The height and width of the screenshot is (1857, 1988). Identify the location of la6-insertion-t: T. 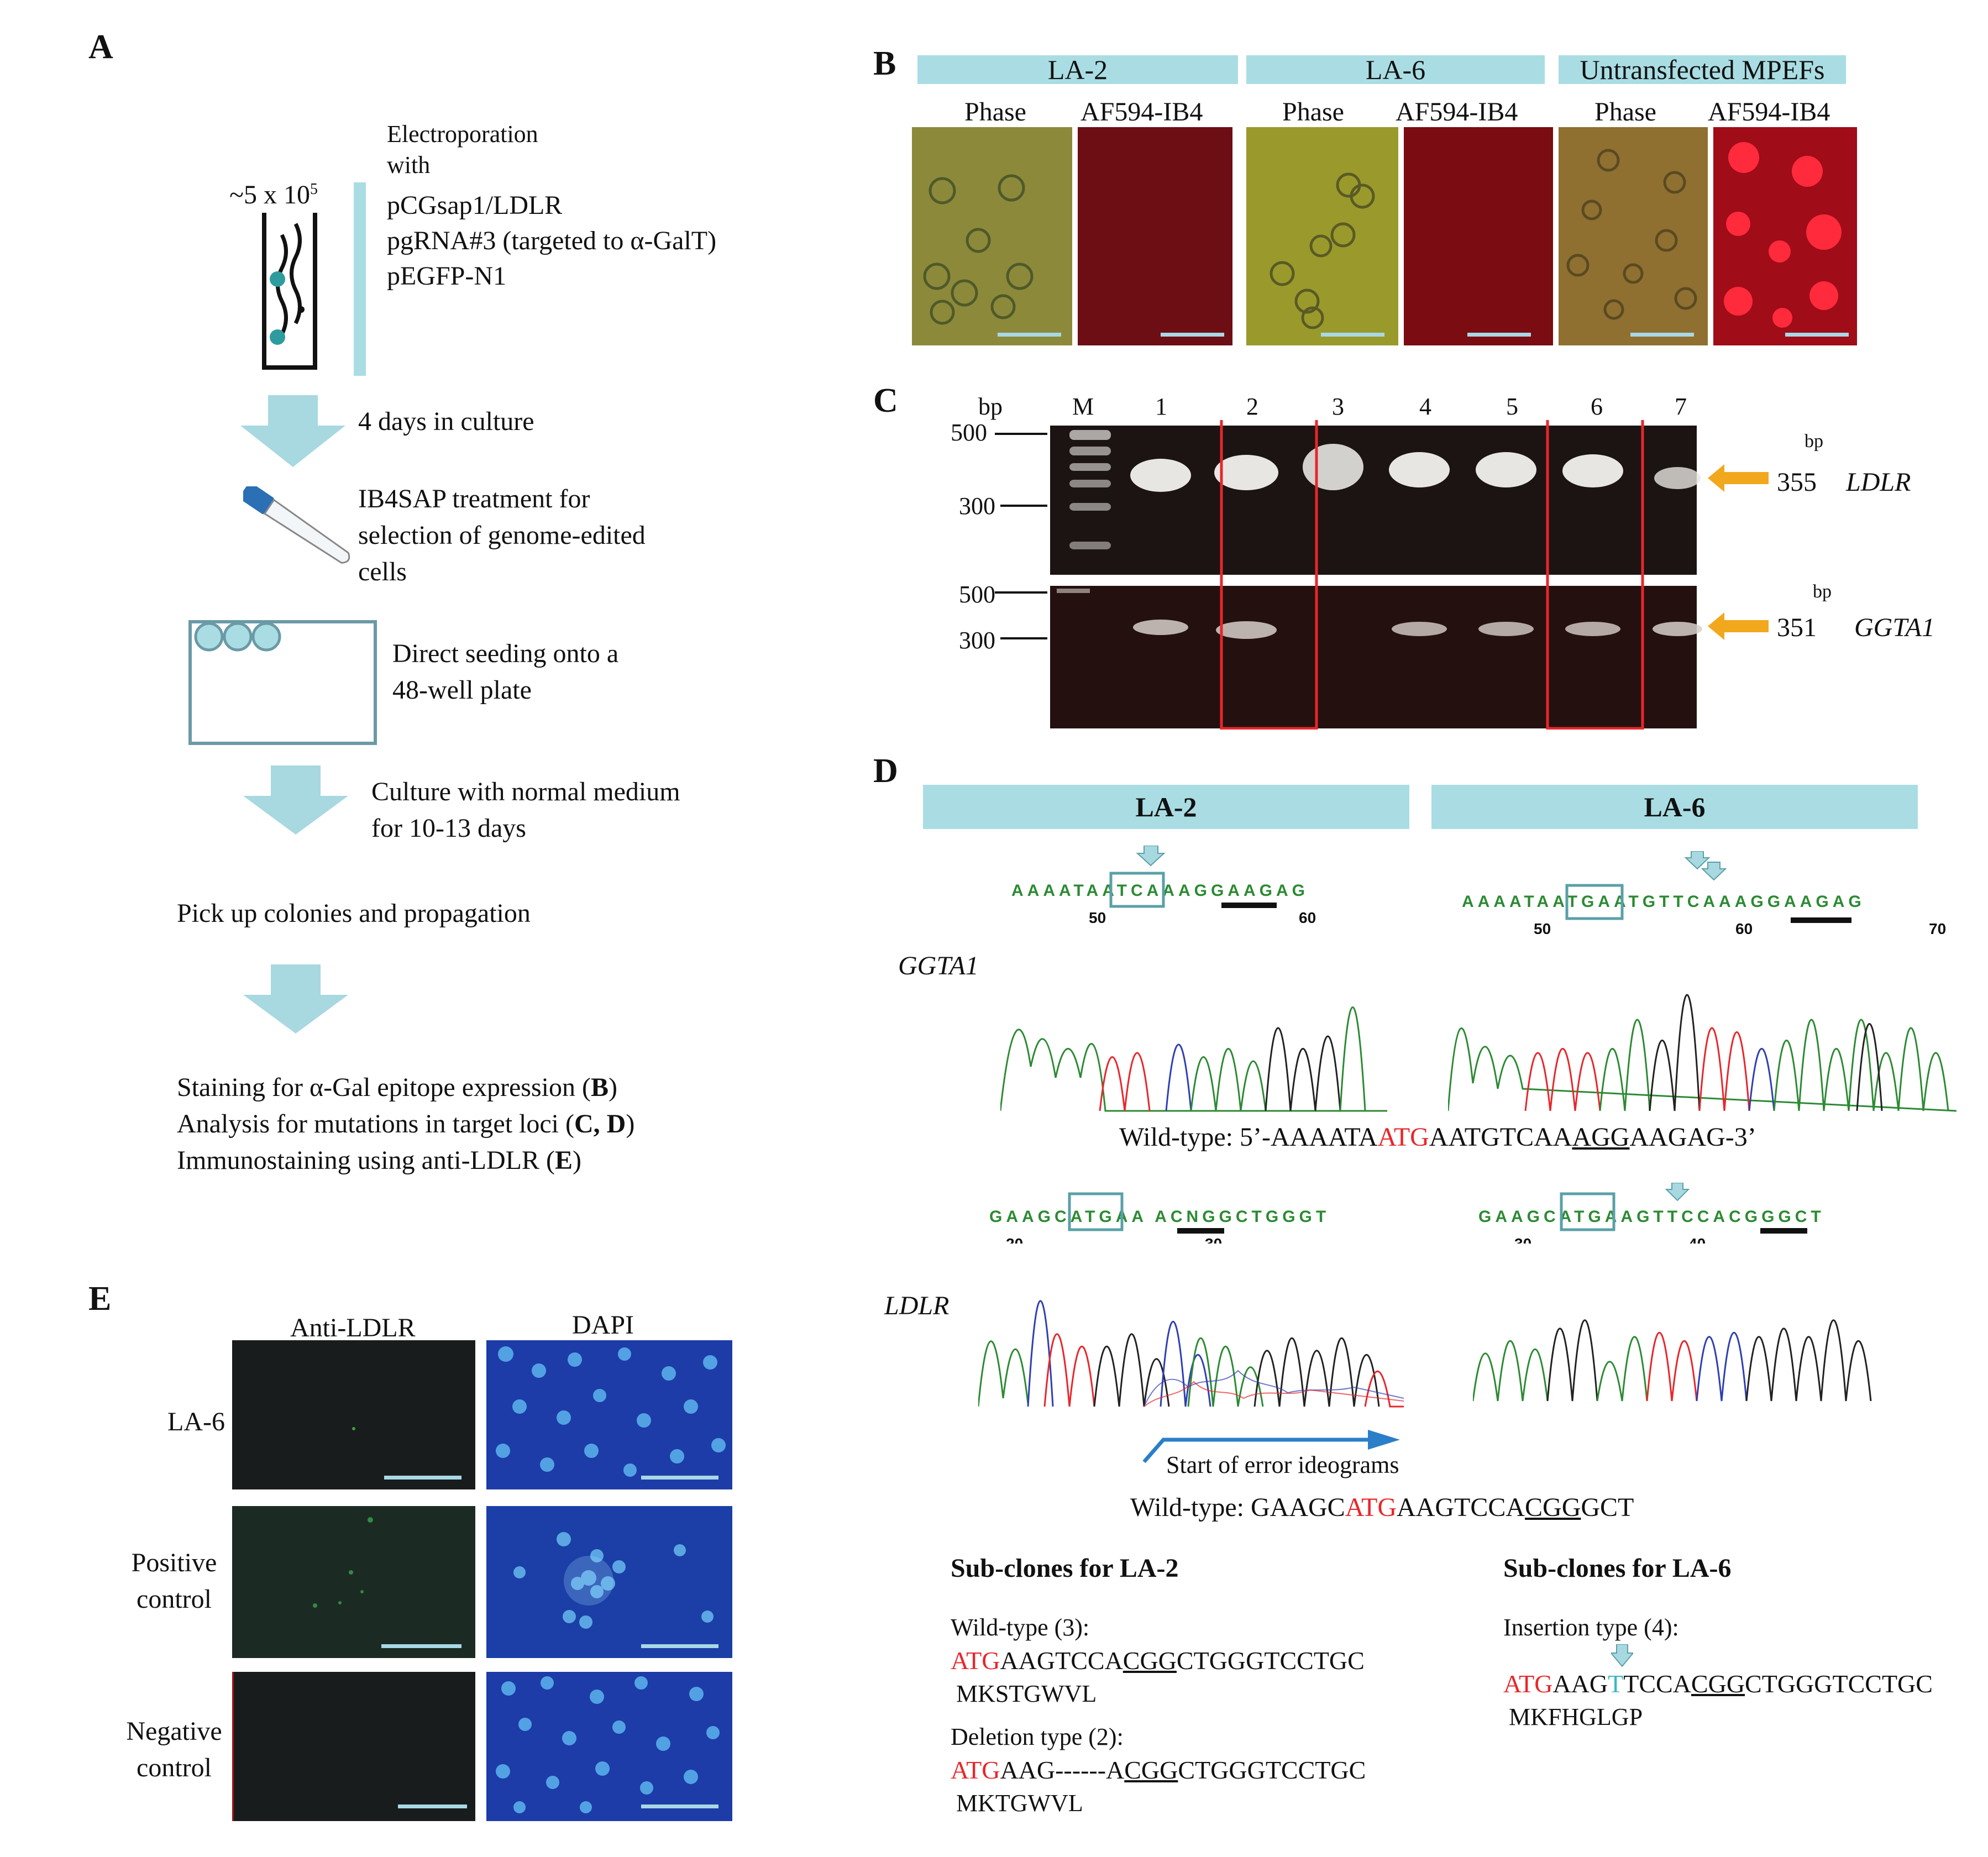
(1616, 1684).